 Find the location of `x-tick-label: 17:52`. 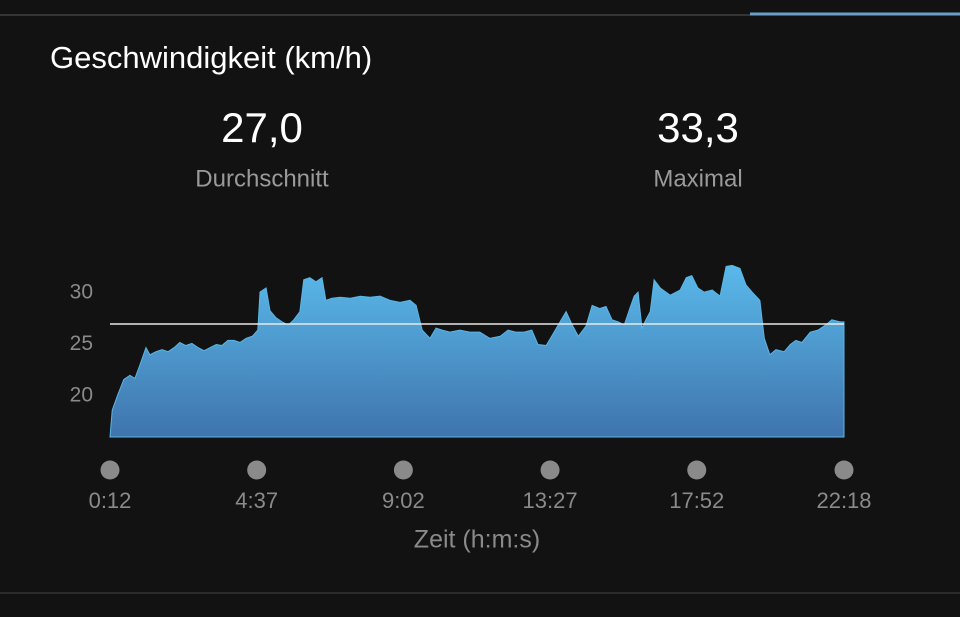

x-tick-label: 17:52 is located at coordinates (696, 500).